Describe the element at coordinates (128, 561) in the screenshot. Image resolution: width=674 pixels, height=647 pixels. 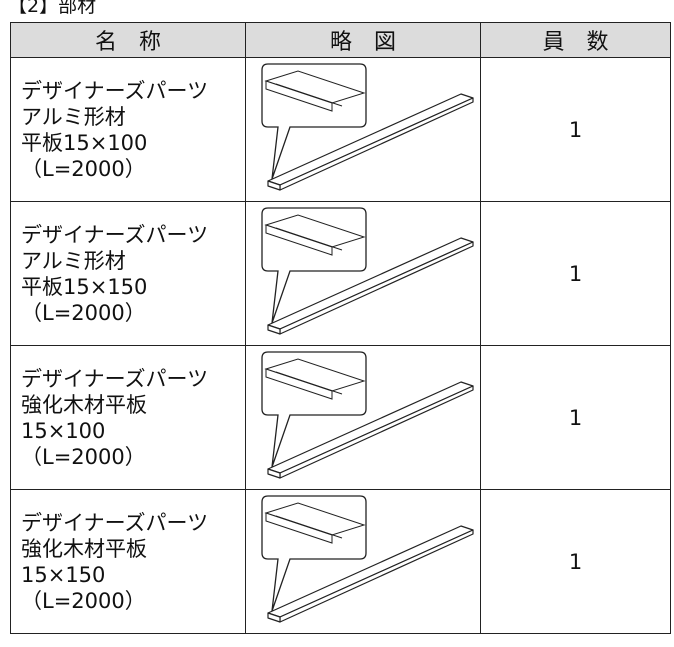
I see `name-cell: デザイナーズパーツ 強化木材平板 15×150 （L=2000）` at that location.